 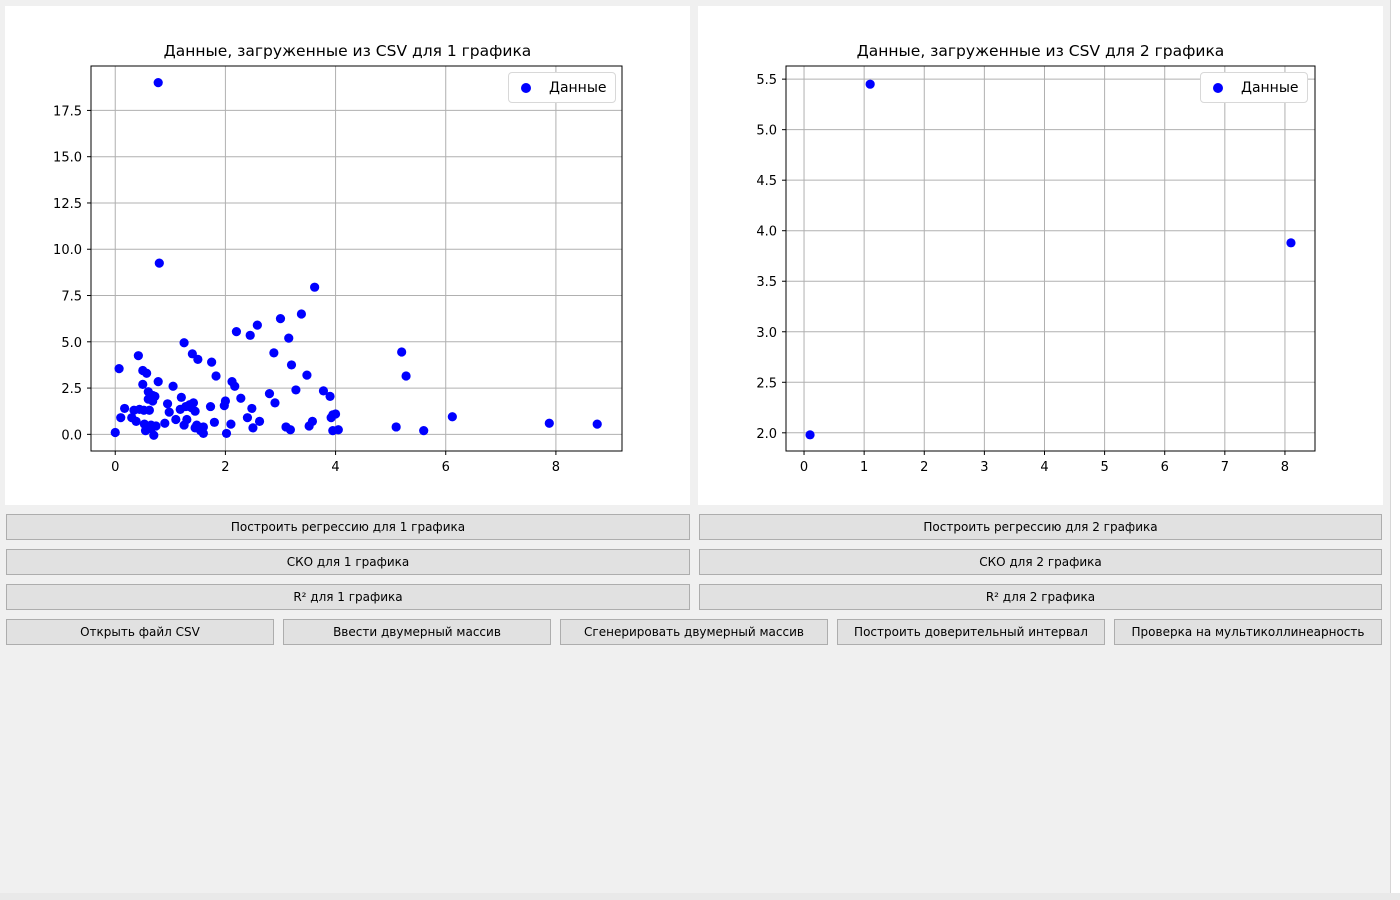 What do you see at coordinates (1225, 467) in the screenshot?
I see `x-tick-label: 7` at bounding box center [1225, 467].